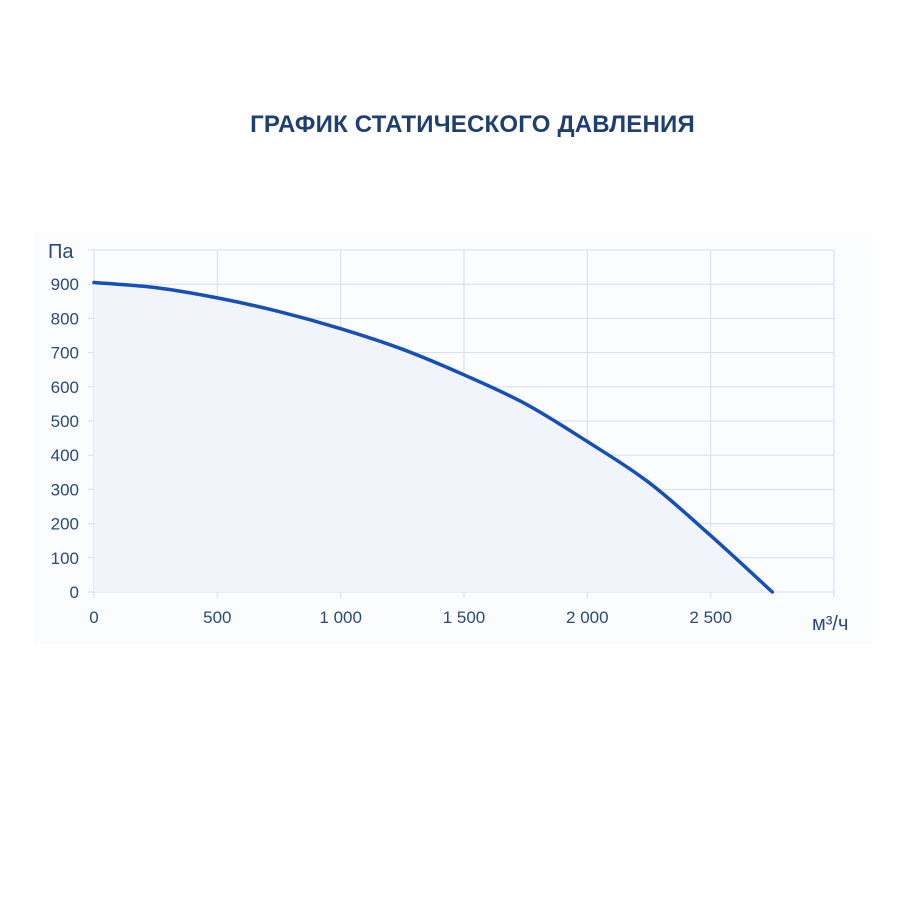 The image size is (900, 900). I want to click on y-axis-label: Па, so click(61, 252).